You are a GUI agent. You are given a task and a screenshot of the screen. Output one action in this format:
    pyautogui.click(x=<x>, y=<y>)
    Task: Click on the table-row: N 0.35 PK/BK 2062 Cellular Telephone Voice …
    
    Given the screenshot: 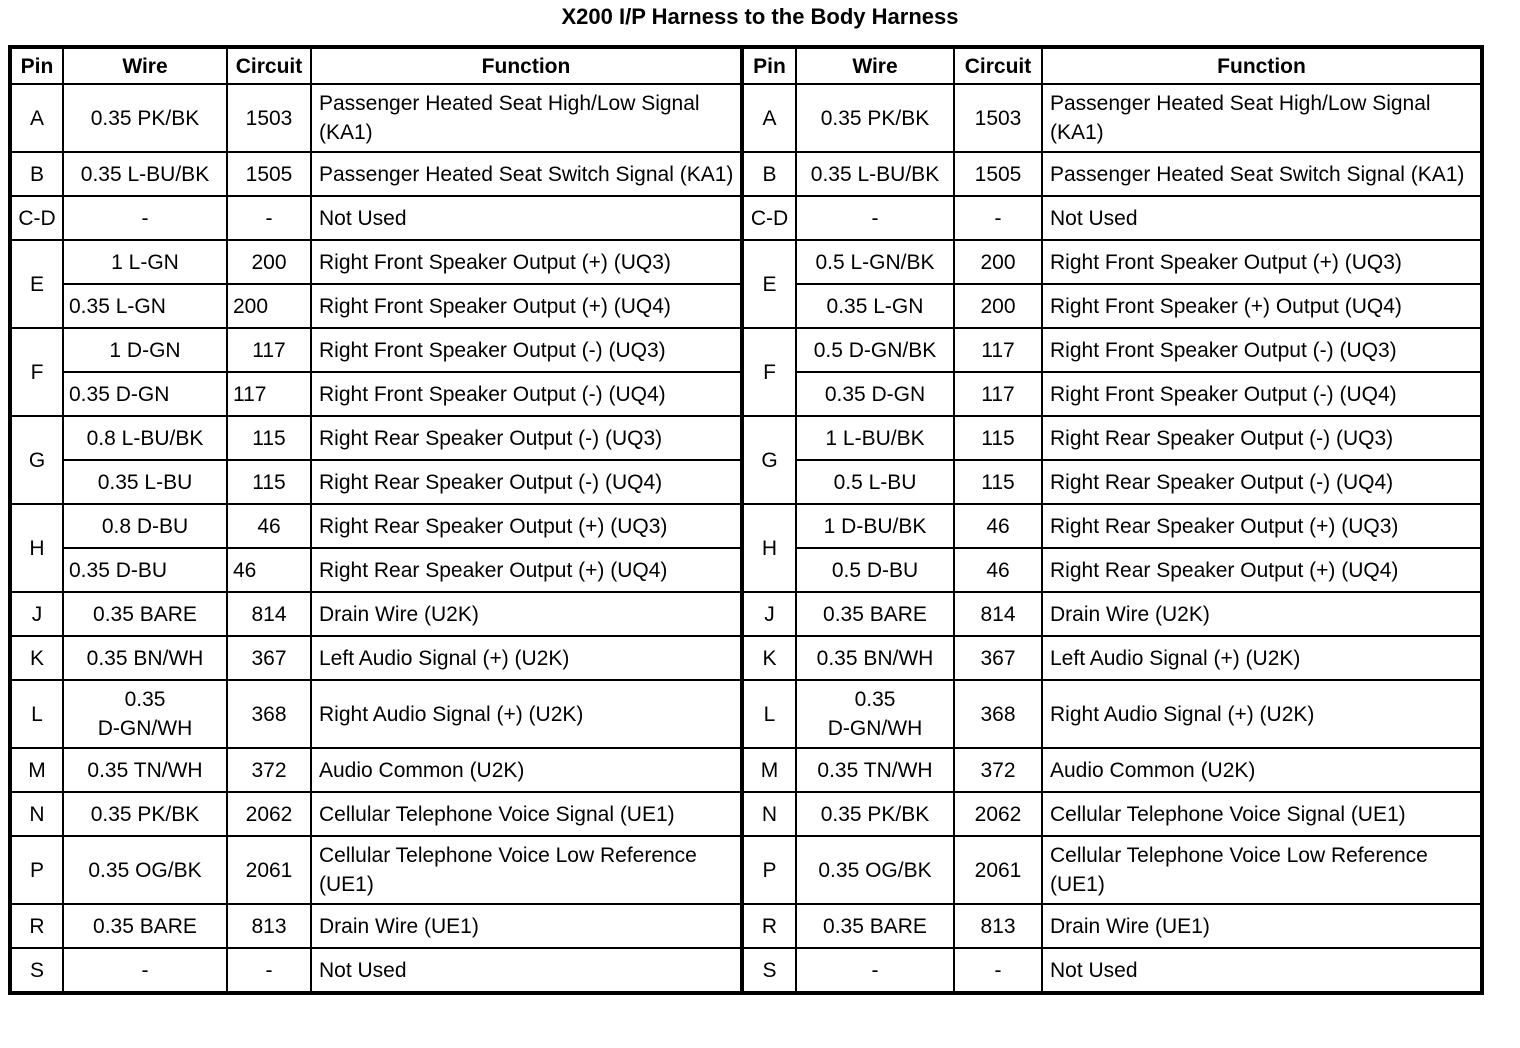 What is the action you would take?
    pyautogui.click(x=376, y=814)
    